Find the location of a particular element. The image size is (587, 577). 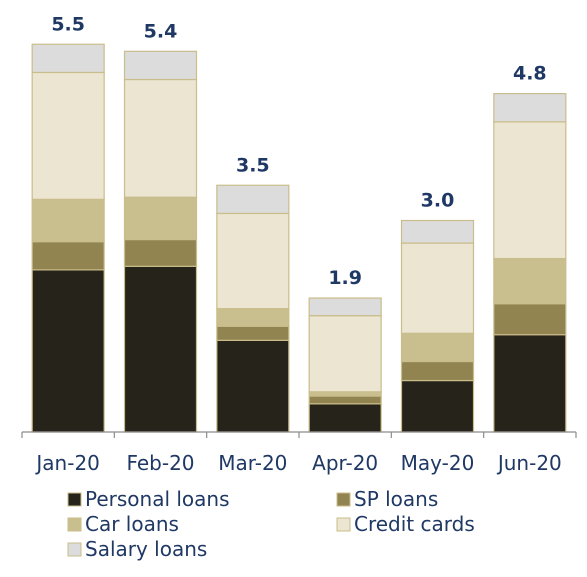

x-axis: Jan-20 Feb-20 Mar-20 Apr-20 May-20 Jun-20 is located at coordinates (299, 453).